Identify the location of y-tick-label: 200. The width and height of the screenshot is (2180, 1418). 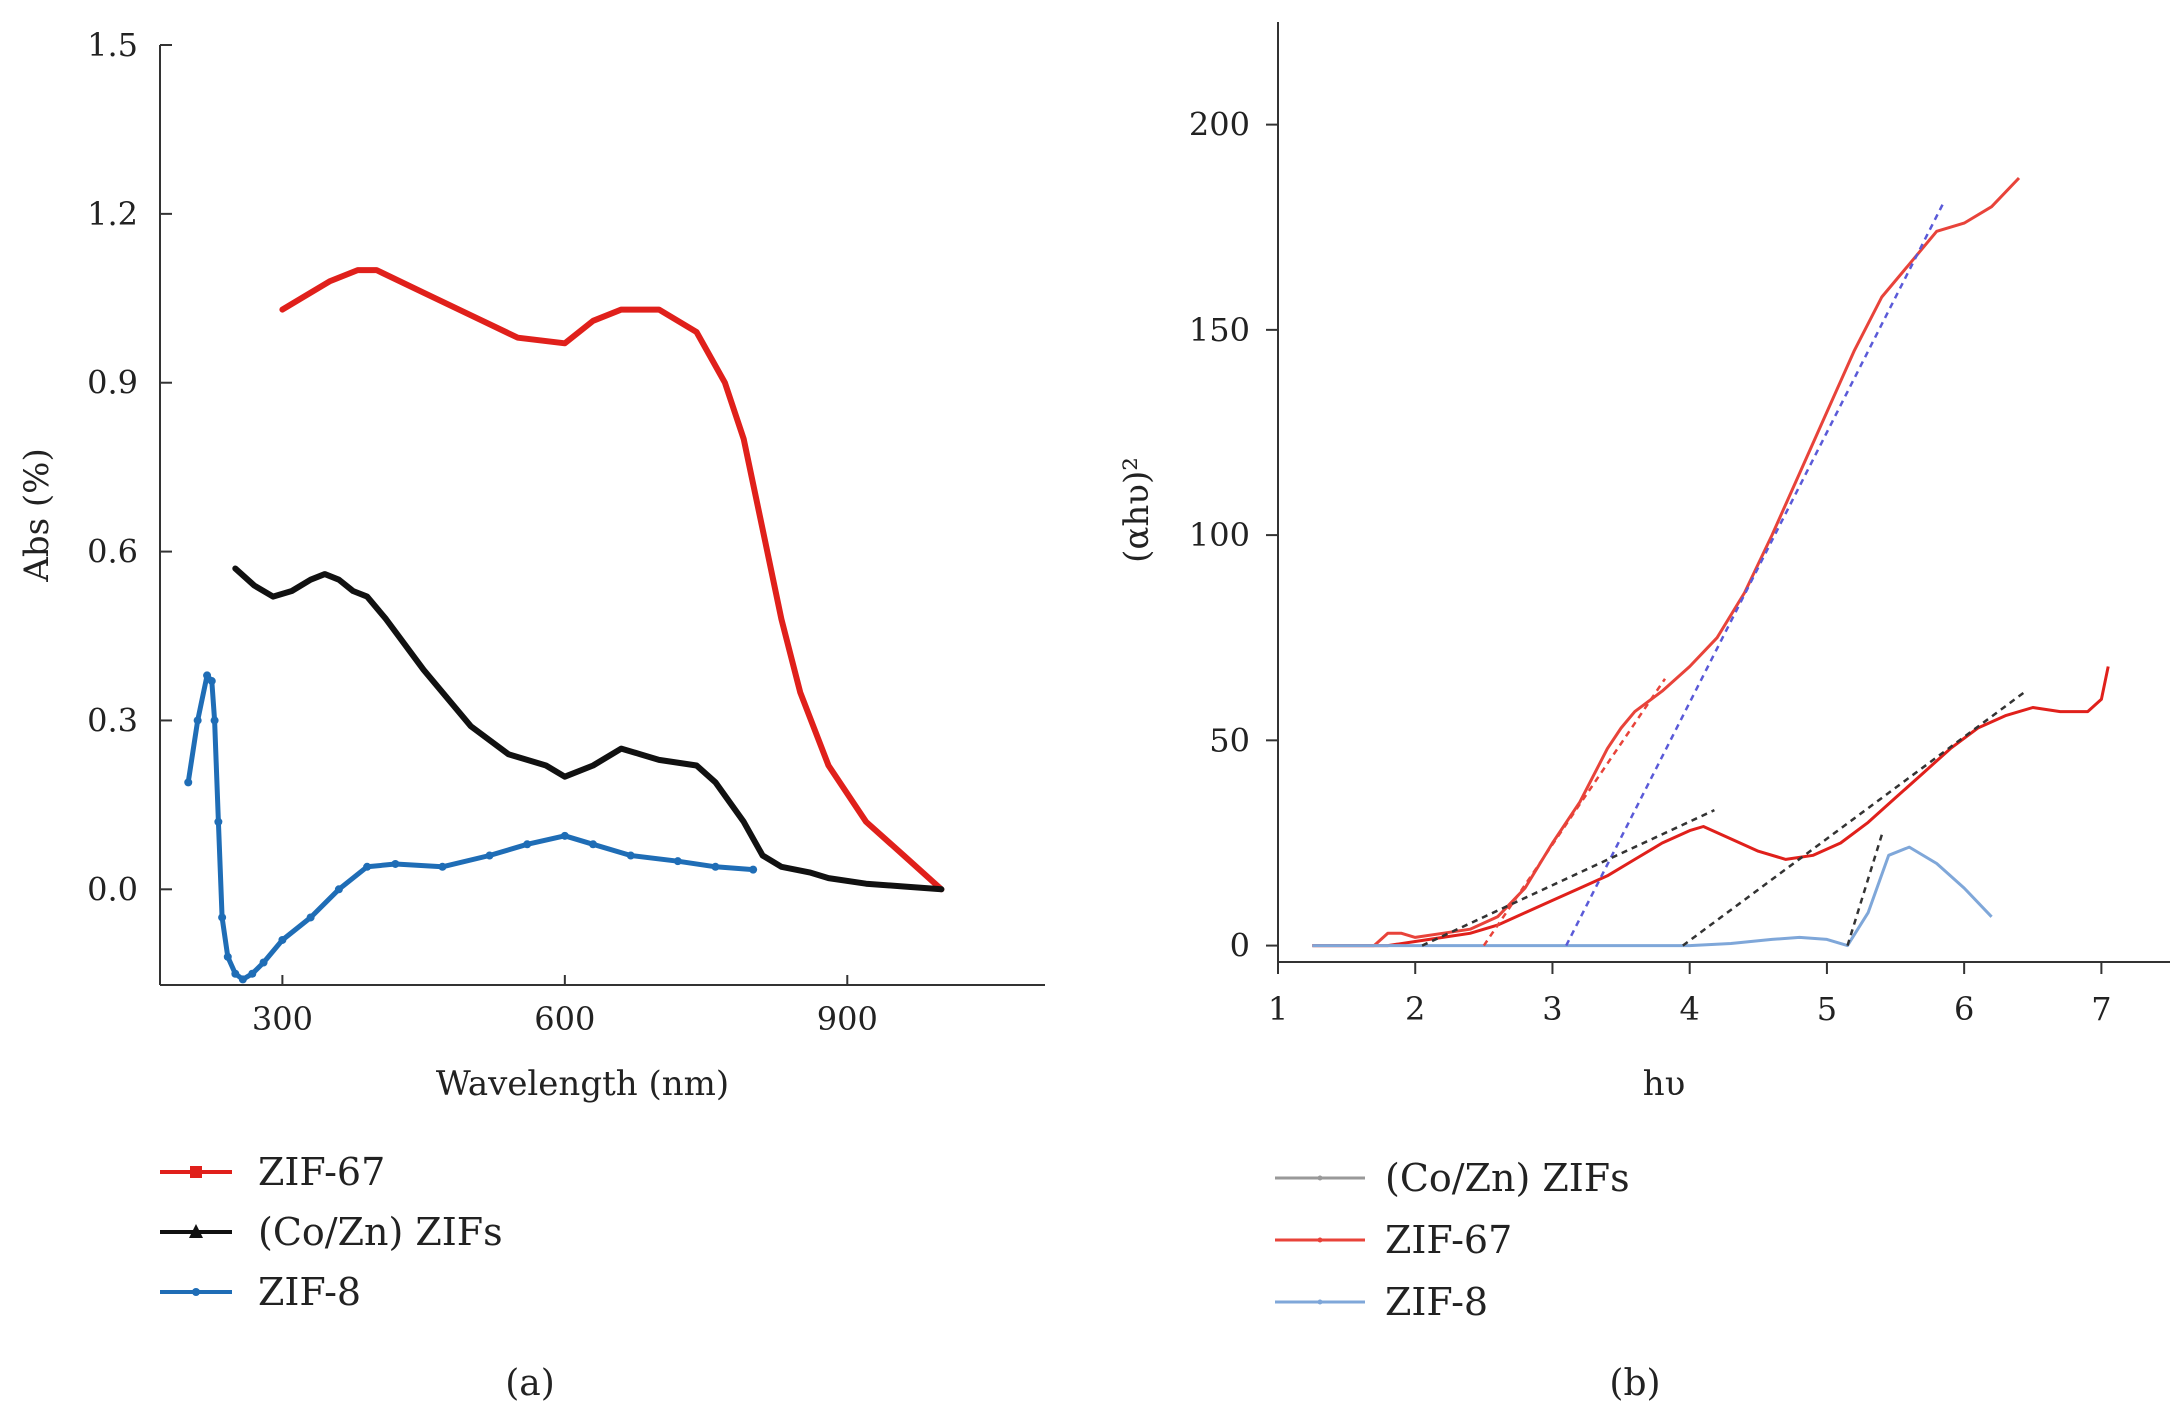
(1219, 125).